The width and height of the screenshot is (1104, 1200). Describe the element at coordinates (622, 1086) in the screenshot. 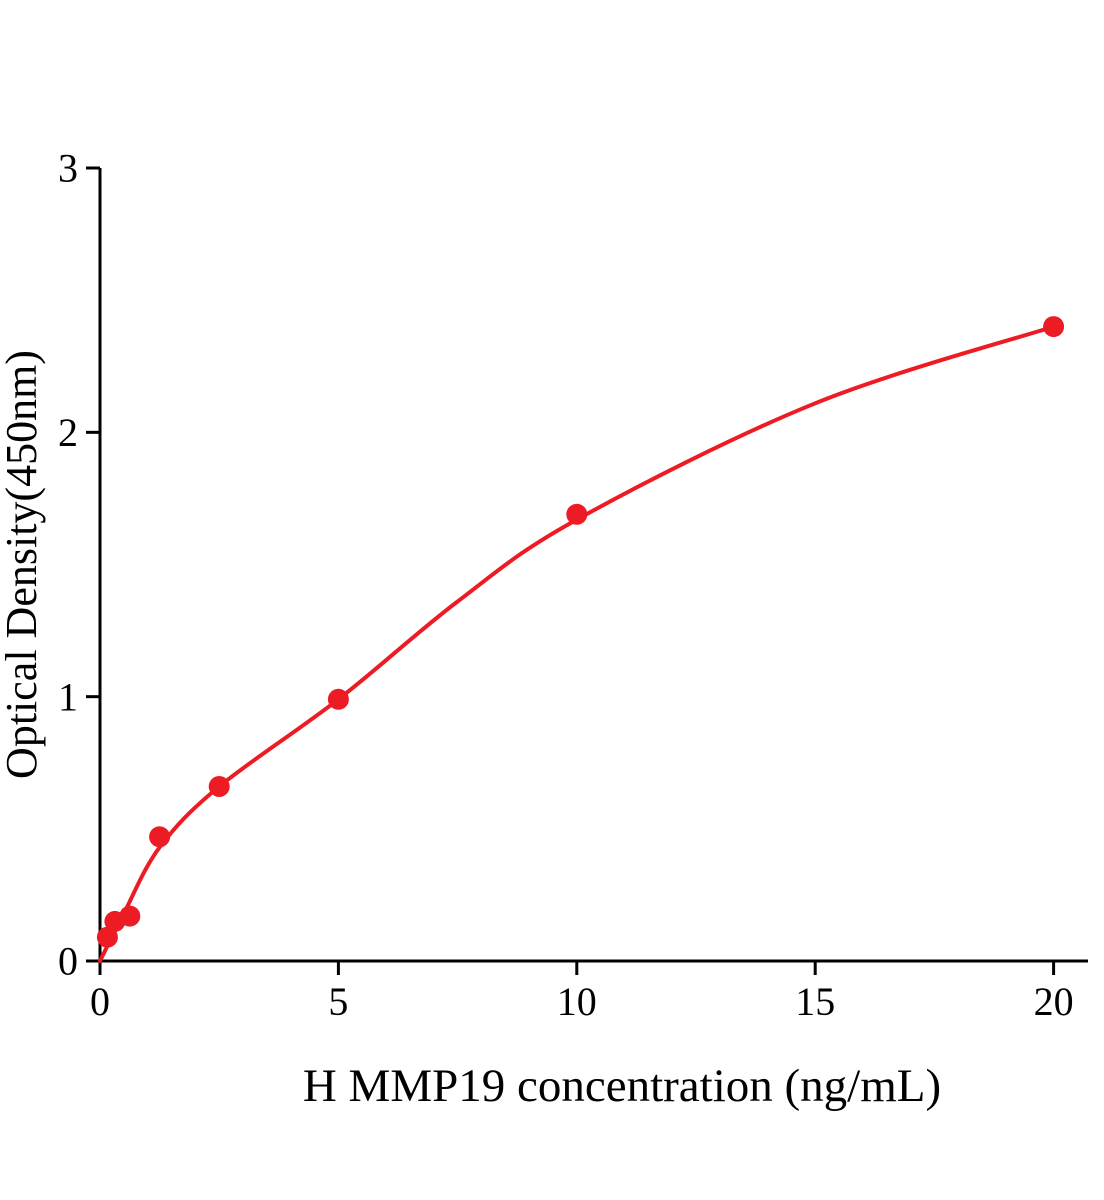

I see `x-axis-title: H MMP19 concentration (ng/mL)` at that location.